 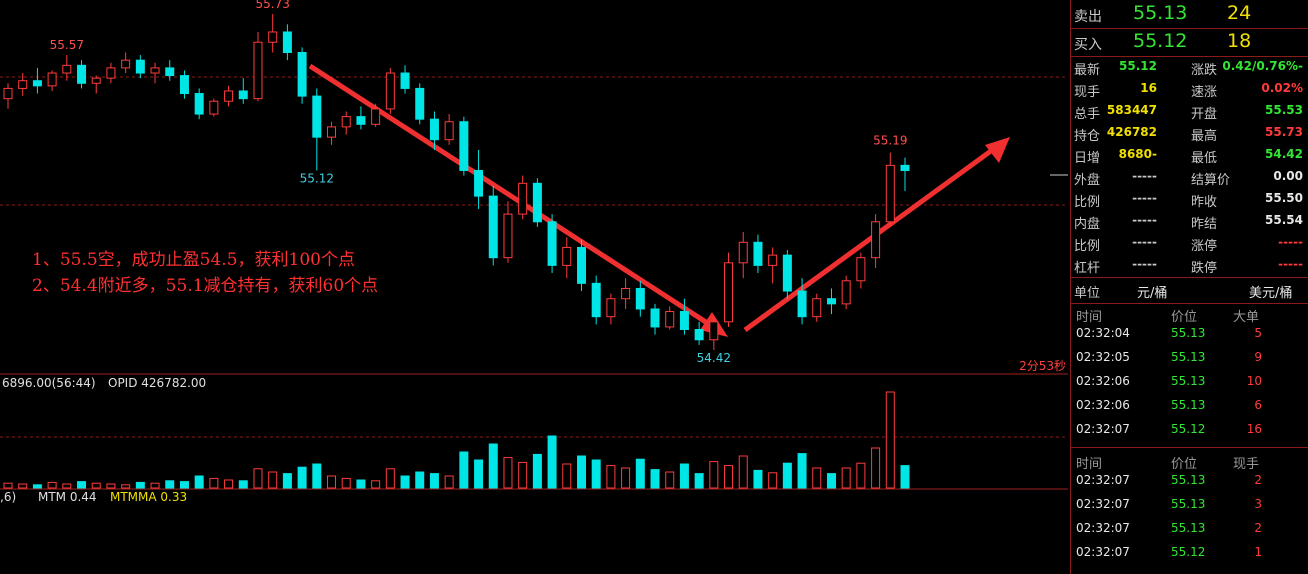 I want to click on stat-label: 速涨, so click(x=1204, y=92).